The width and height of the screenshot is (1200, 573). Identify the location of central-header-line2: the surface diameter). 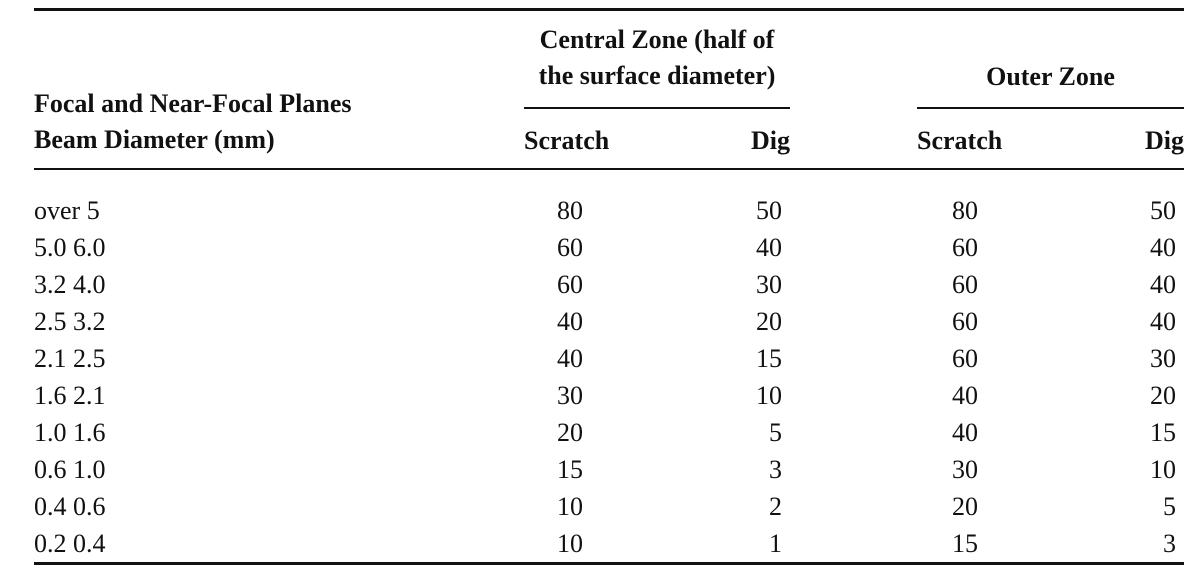
(657, 75).